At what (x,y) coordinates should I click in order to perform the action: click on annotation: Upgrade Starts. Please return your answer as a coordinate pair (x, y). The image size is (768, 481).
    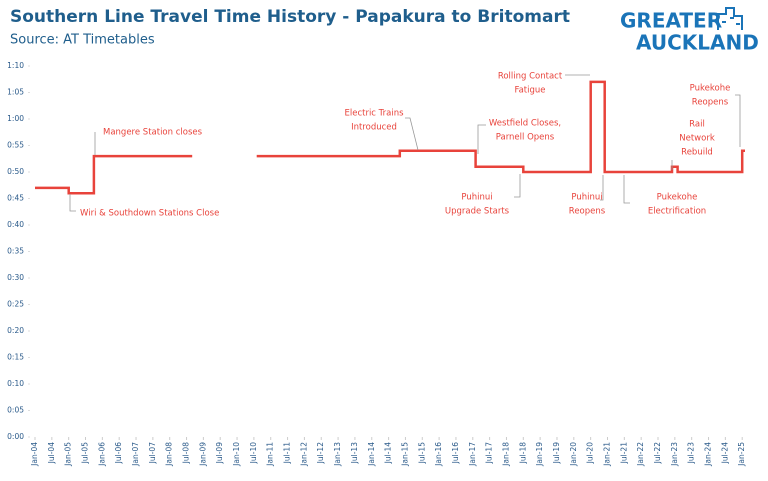
    Looking at the image, I should click on (477, 212).